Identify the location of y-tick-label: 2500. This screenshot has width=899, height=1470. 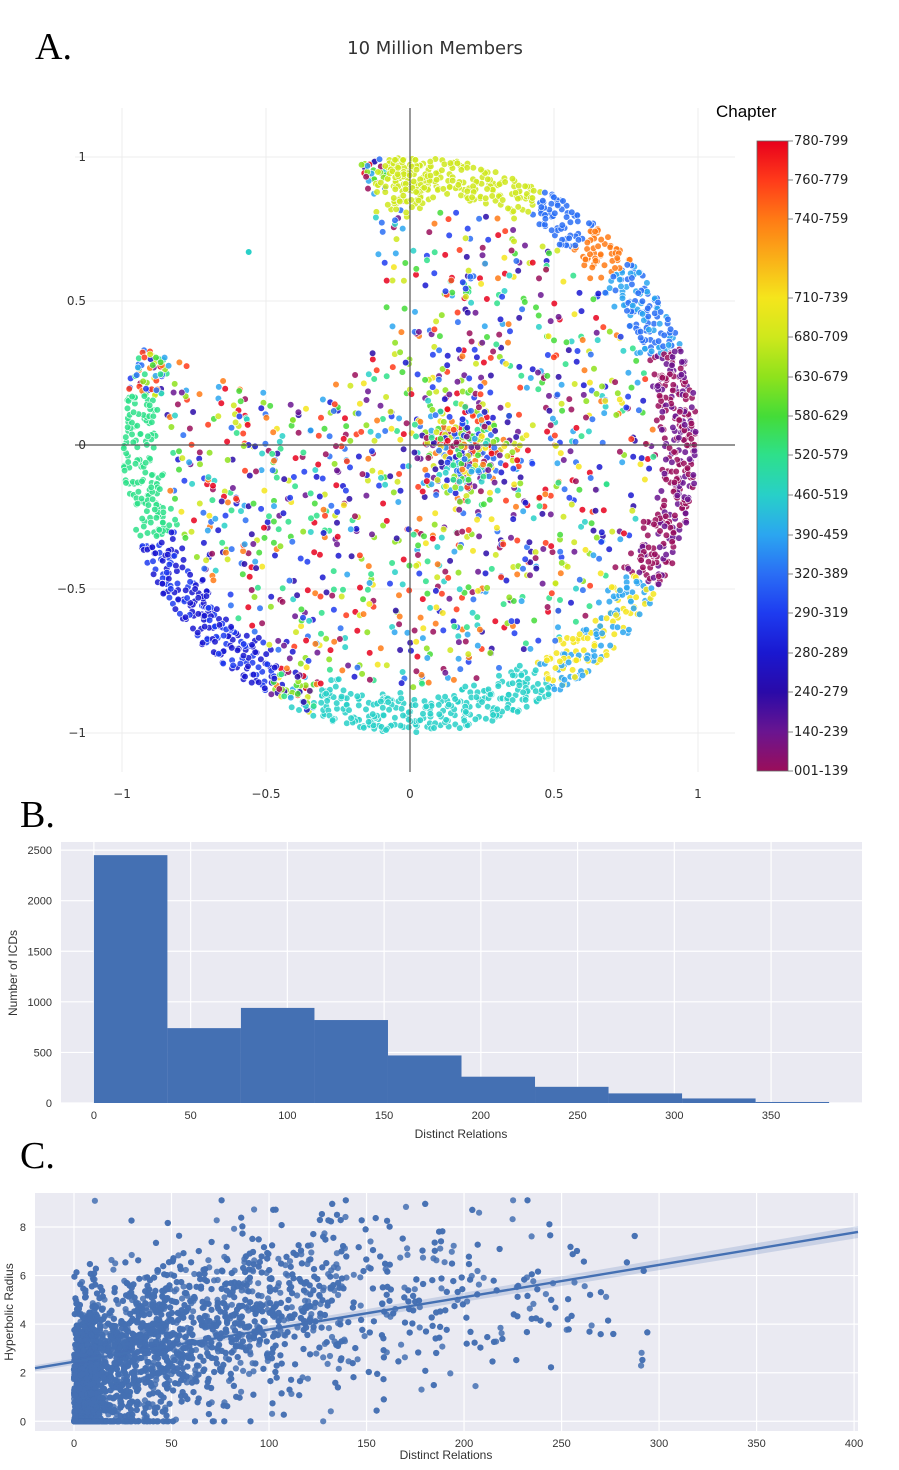
(40, 851).